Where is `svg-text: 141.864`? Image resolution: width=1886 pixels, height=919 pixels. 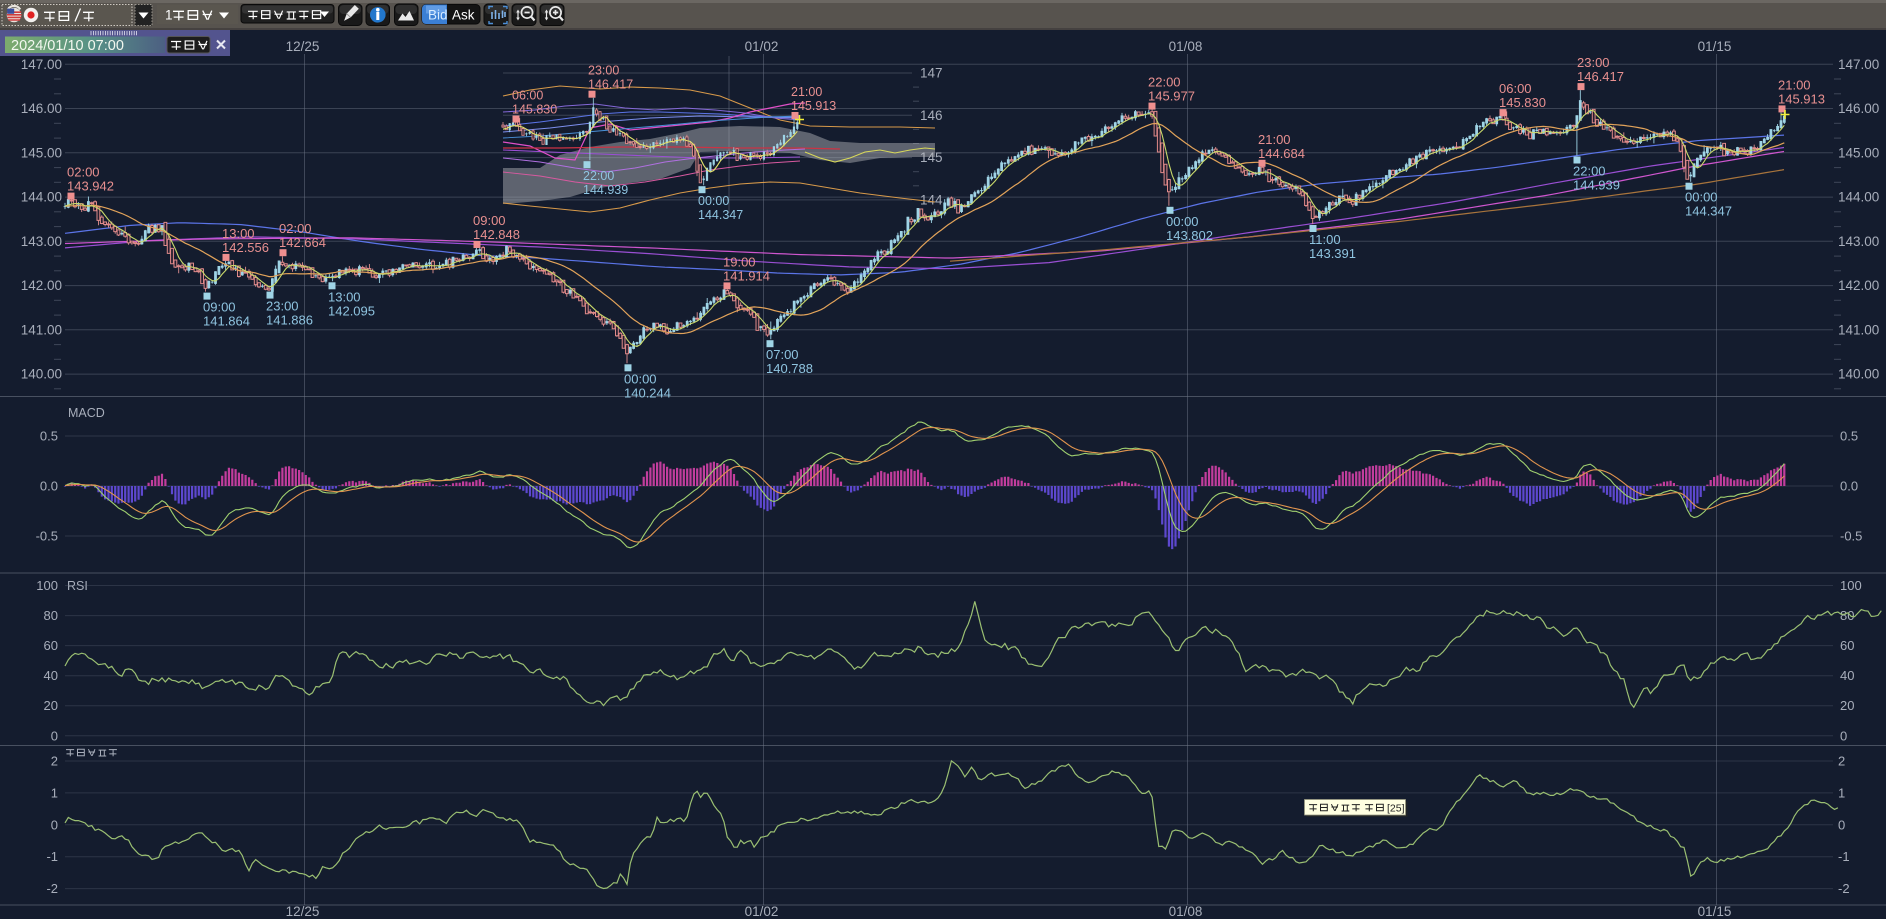 svg-text: 141.864 is located at coordinates (226, 321).